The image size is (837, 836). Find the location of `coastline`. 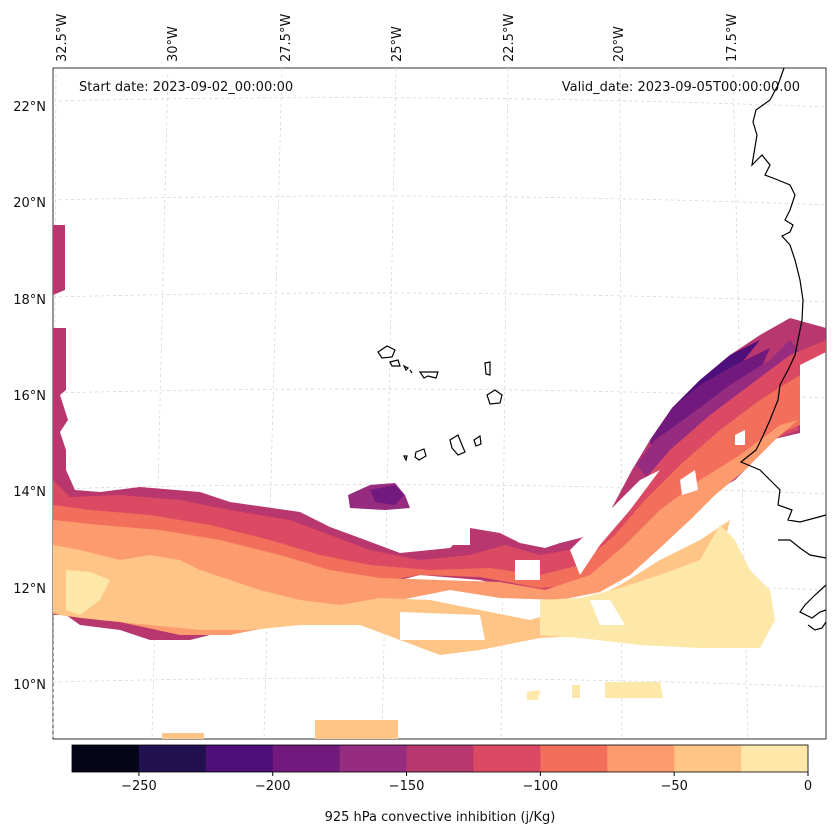

coastline is located at coordinates (783, 349).